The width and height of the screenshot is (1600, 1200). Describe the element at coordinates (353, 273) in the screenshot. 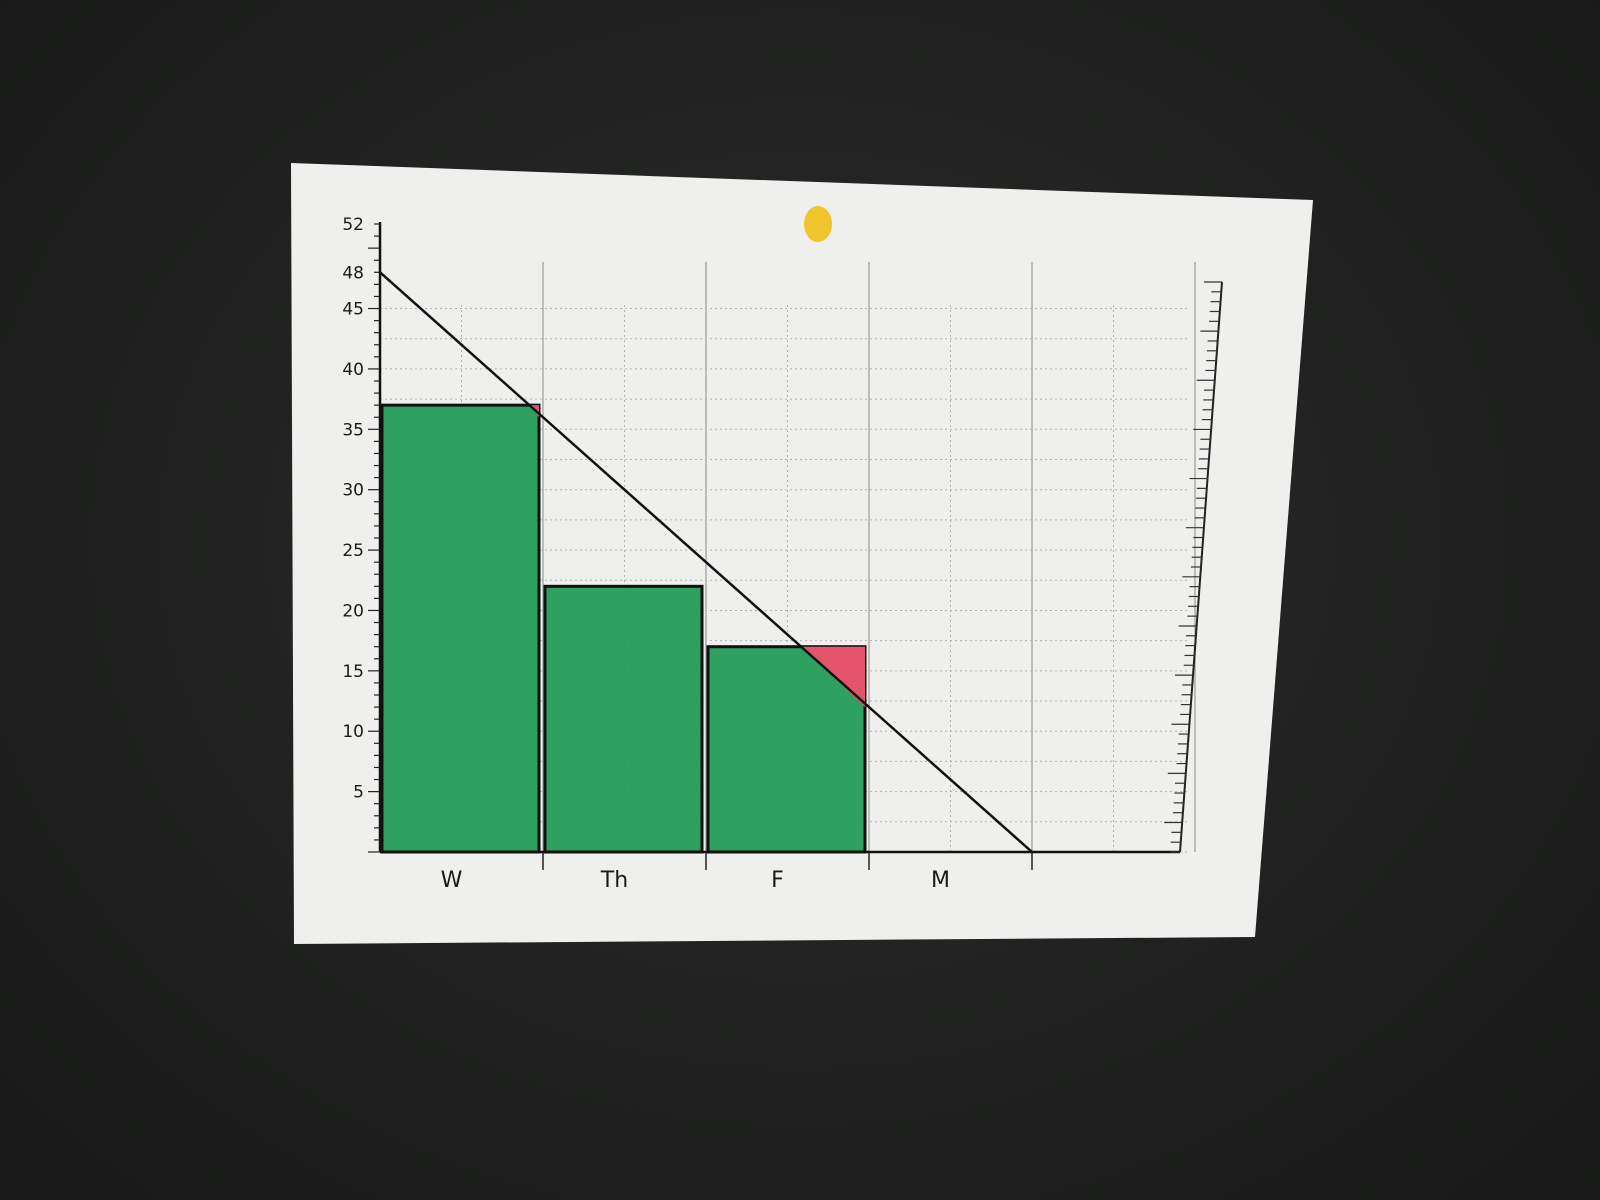

I see `y-tick-label: 48` at that location.